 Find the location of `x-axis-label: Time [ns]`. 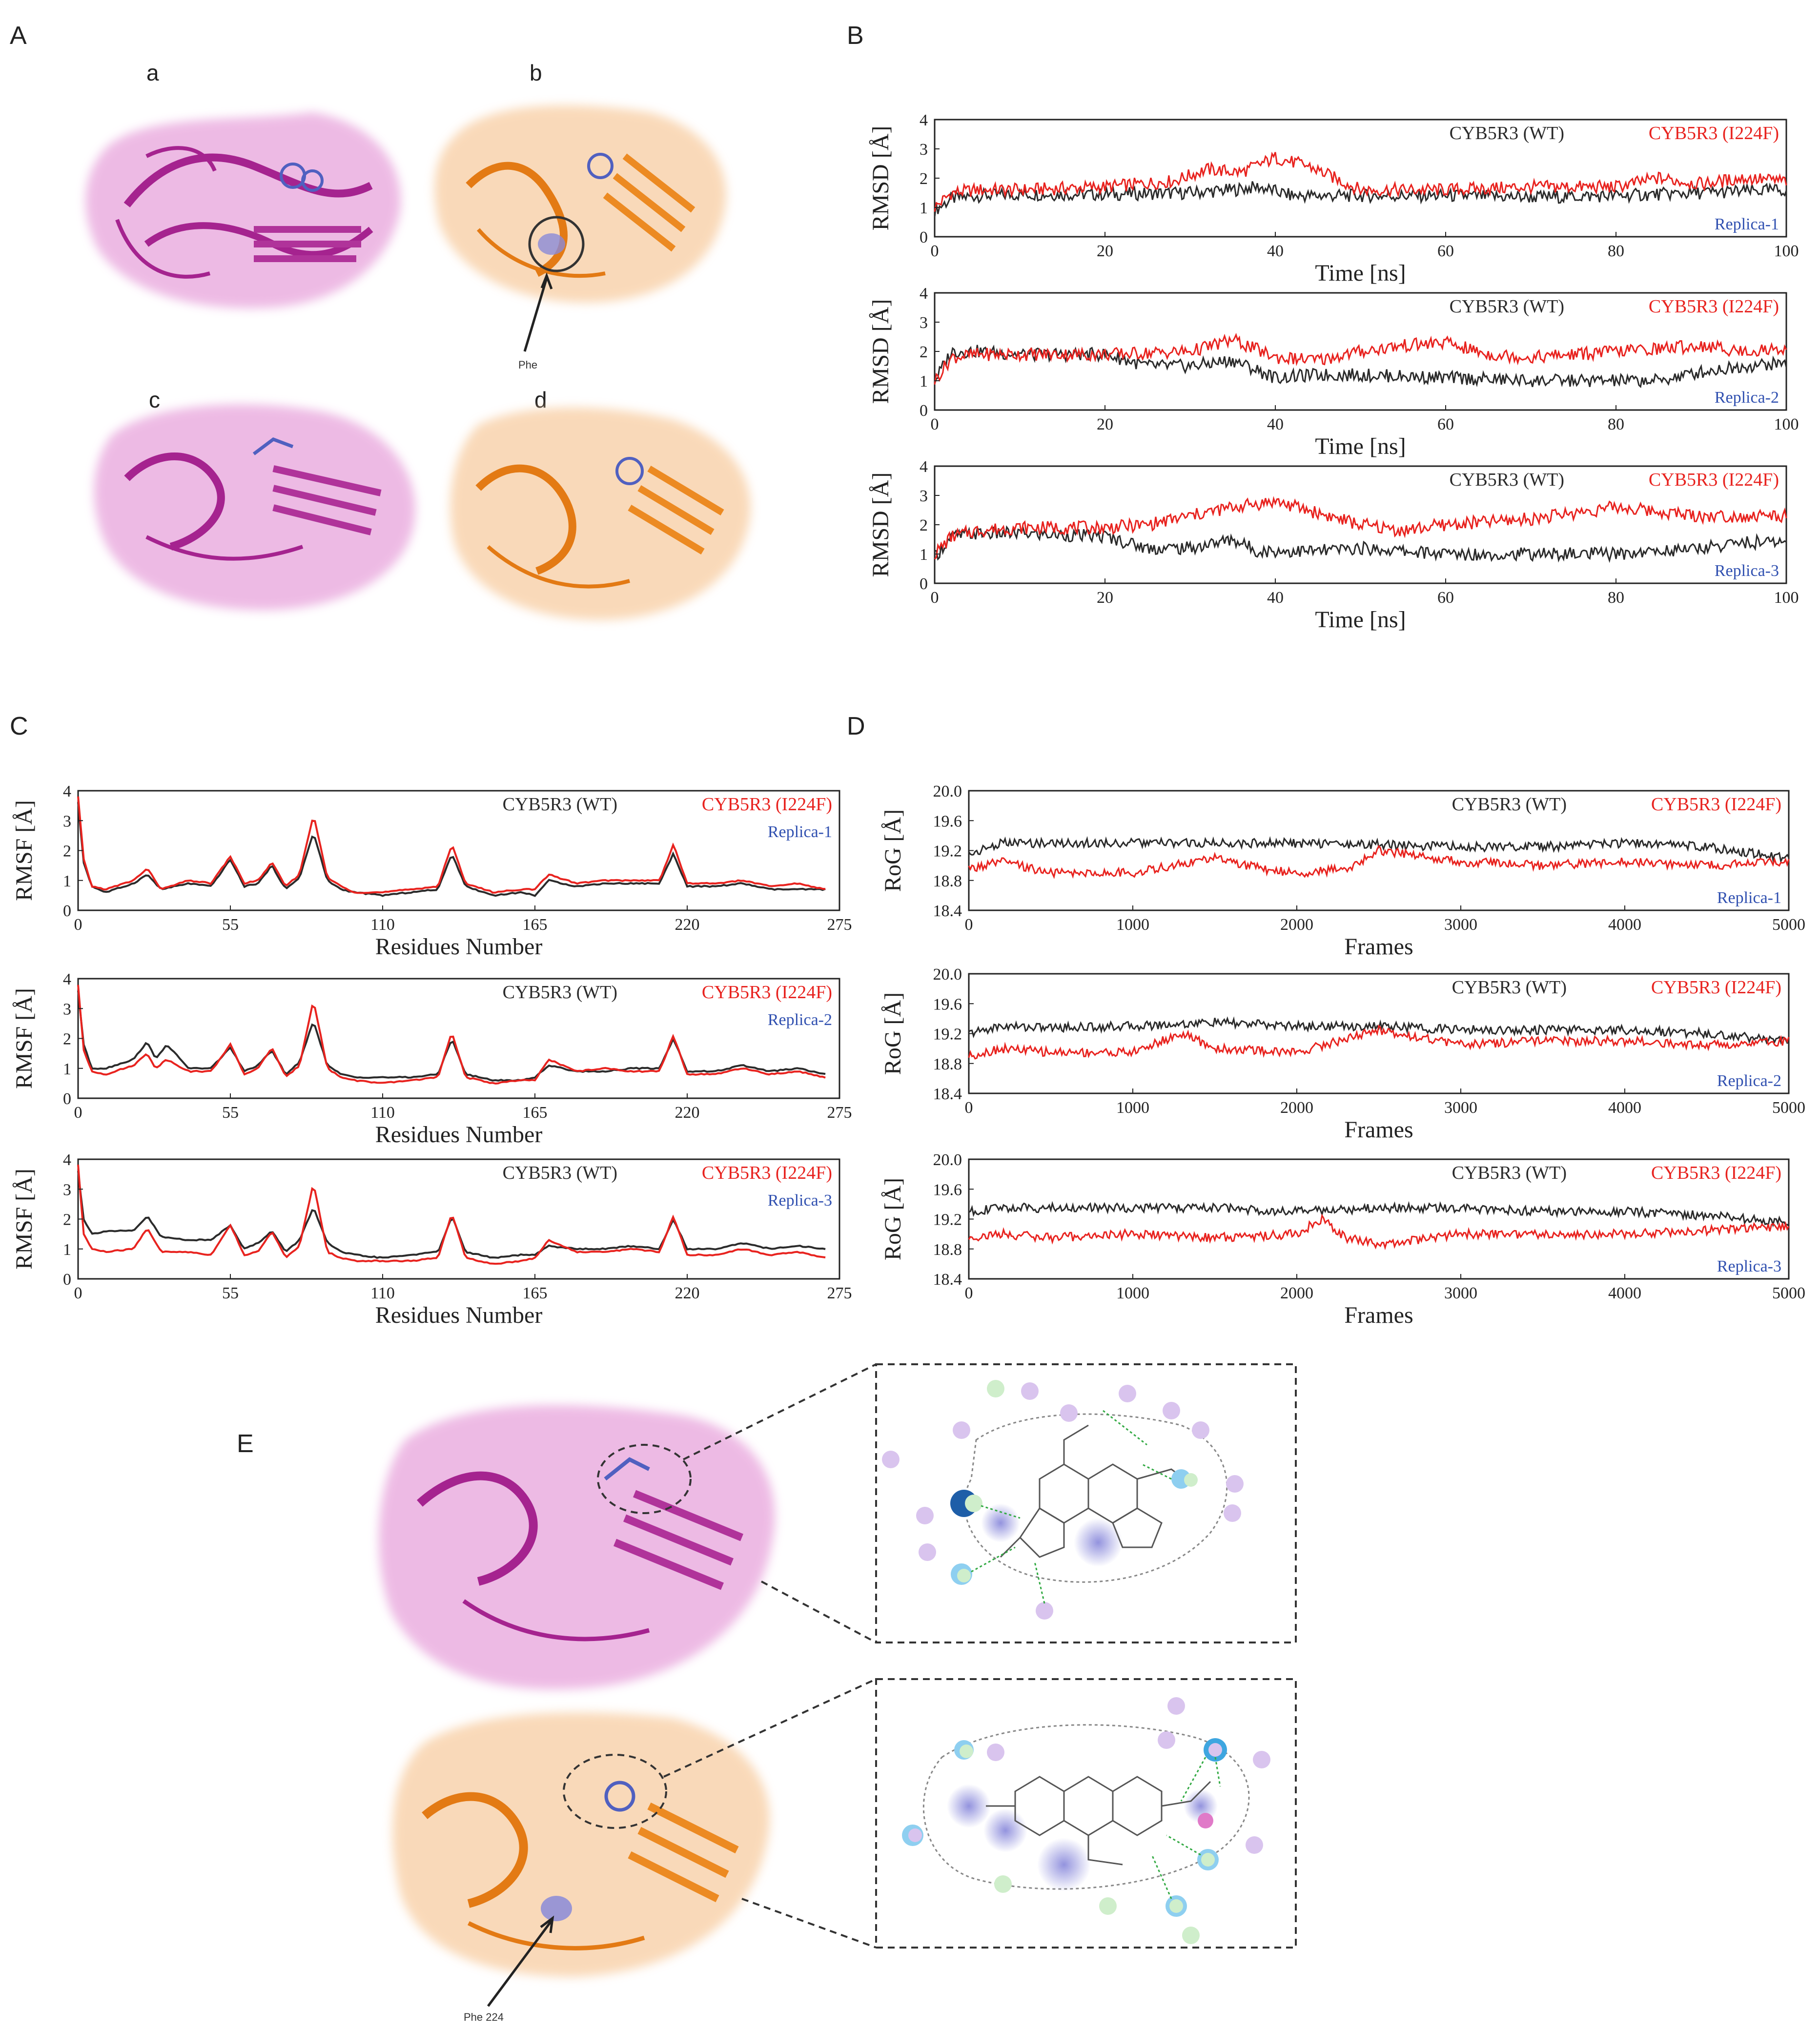

x-axis-label: Time [ns] is located at coordinates (1360, 273).